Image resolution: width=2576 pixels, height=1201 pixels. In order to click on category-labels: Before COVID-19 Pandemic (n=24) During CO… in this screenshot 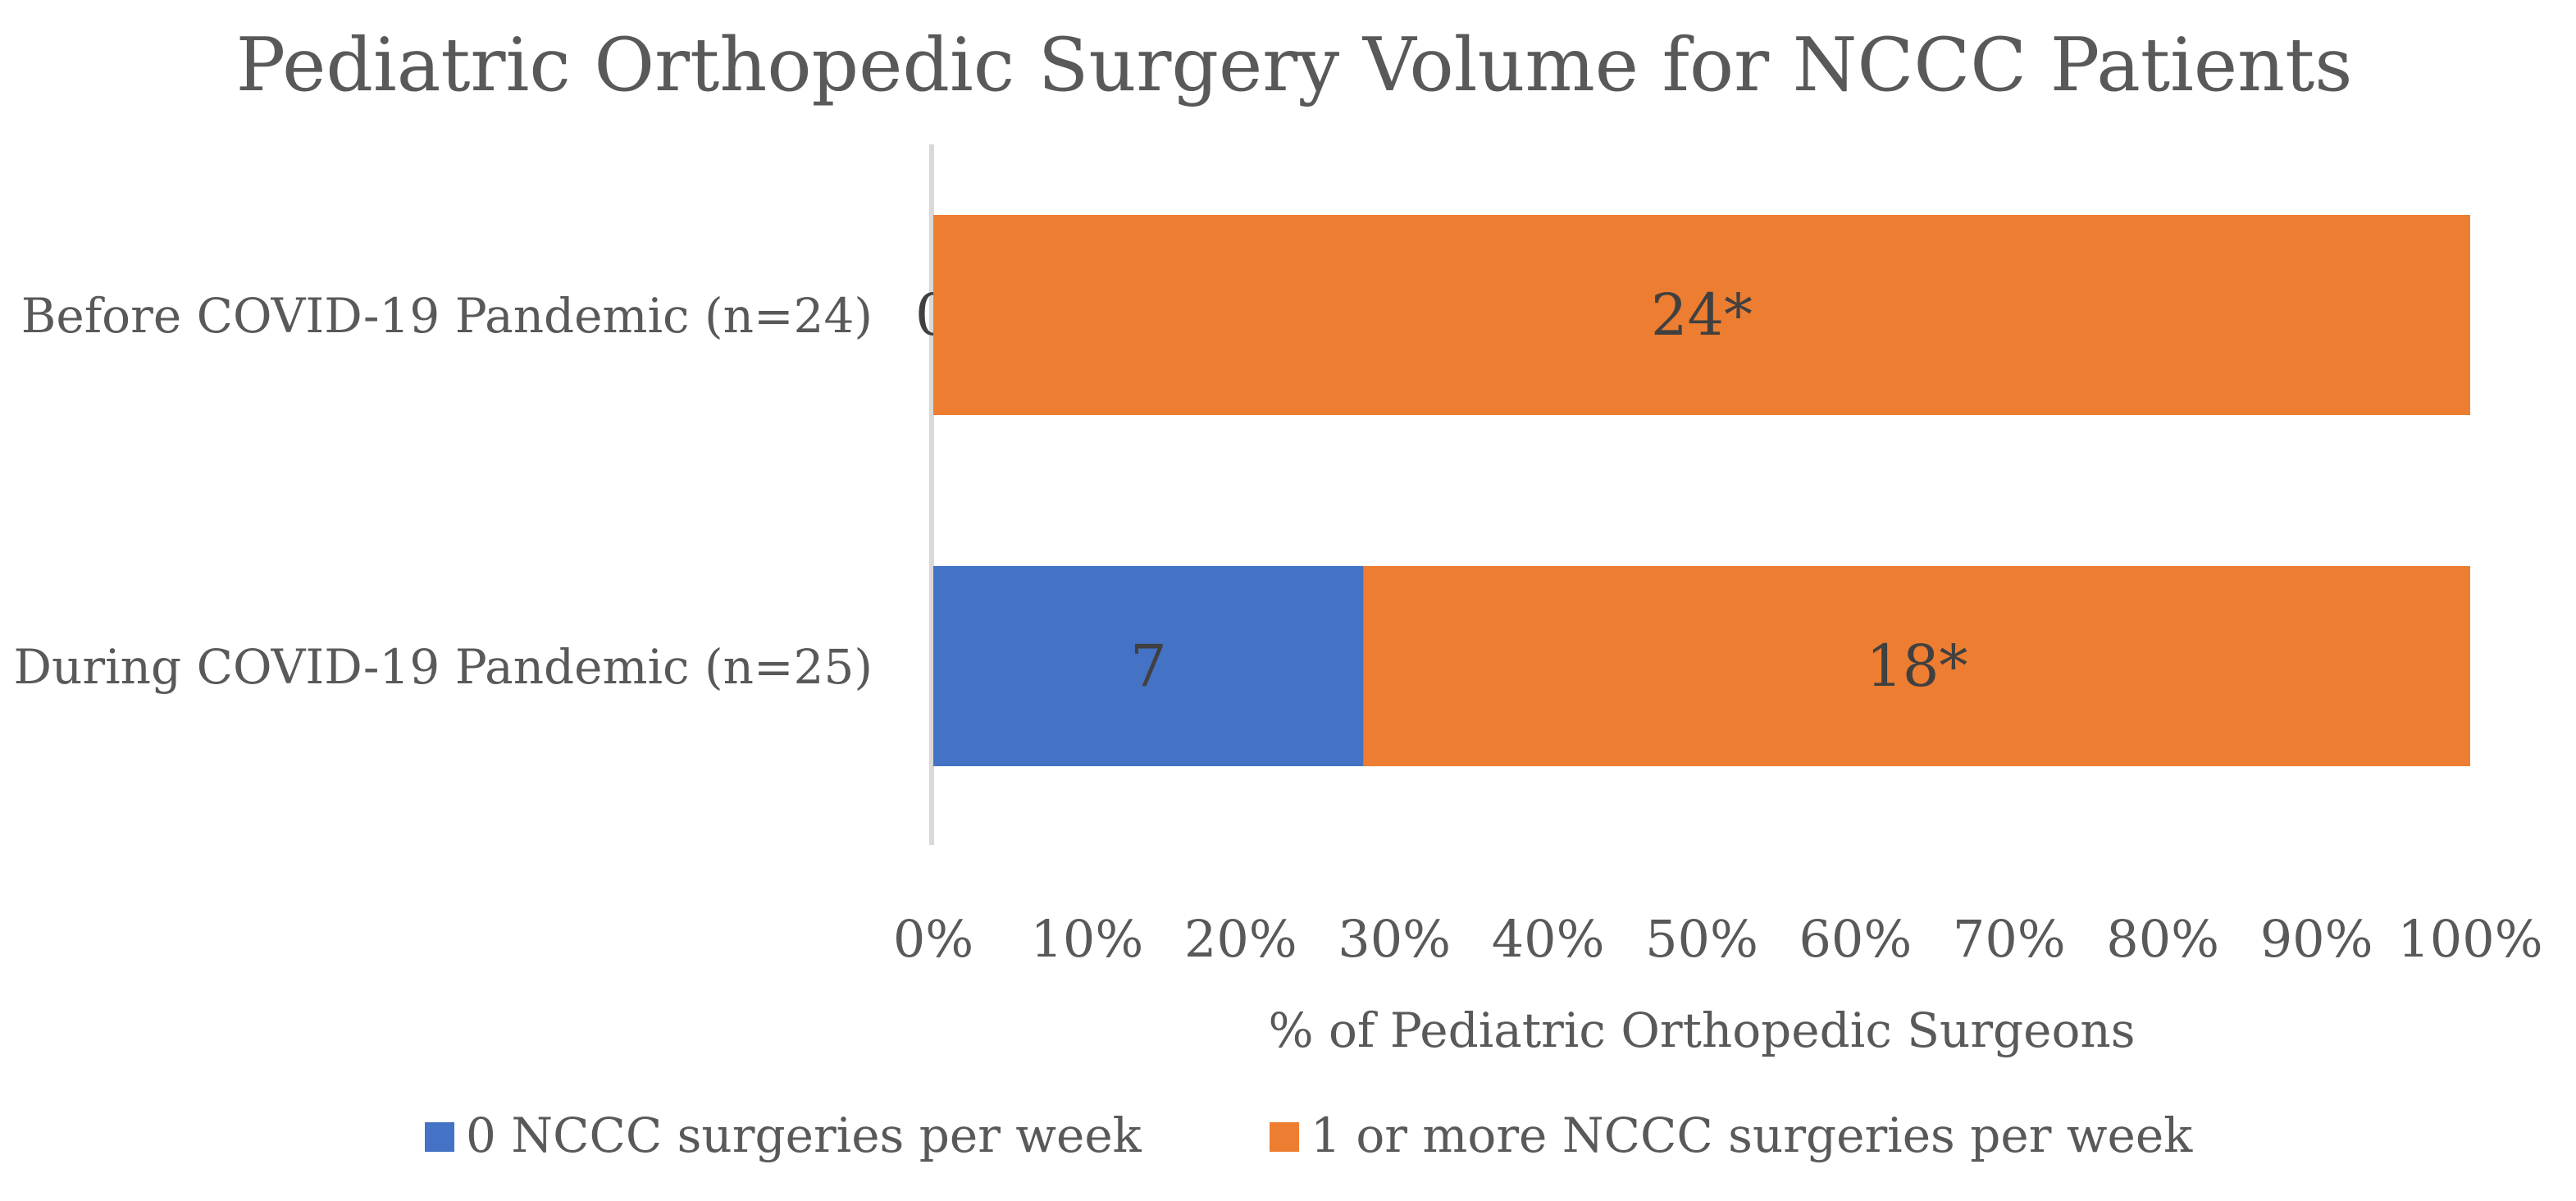, I will do `click(443, 492)`.